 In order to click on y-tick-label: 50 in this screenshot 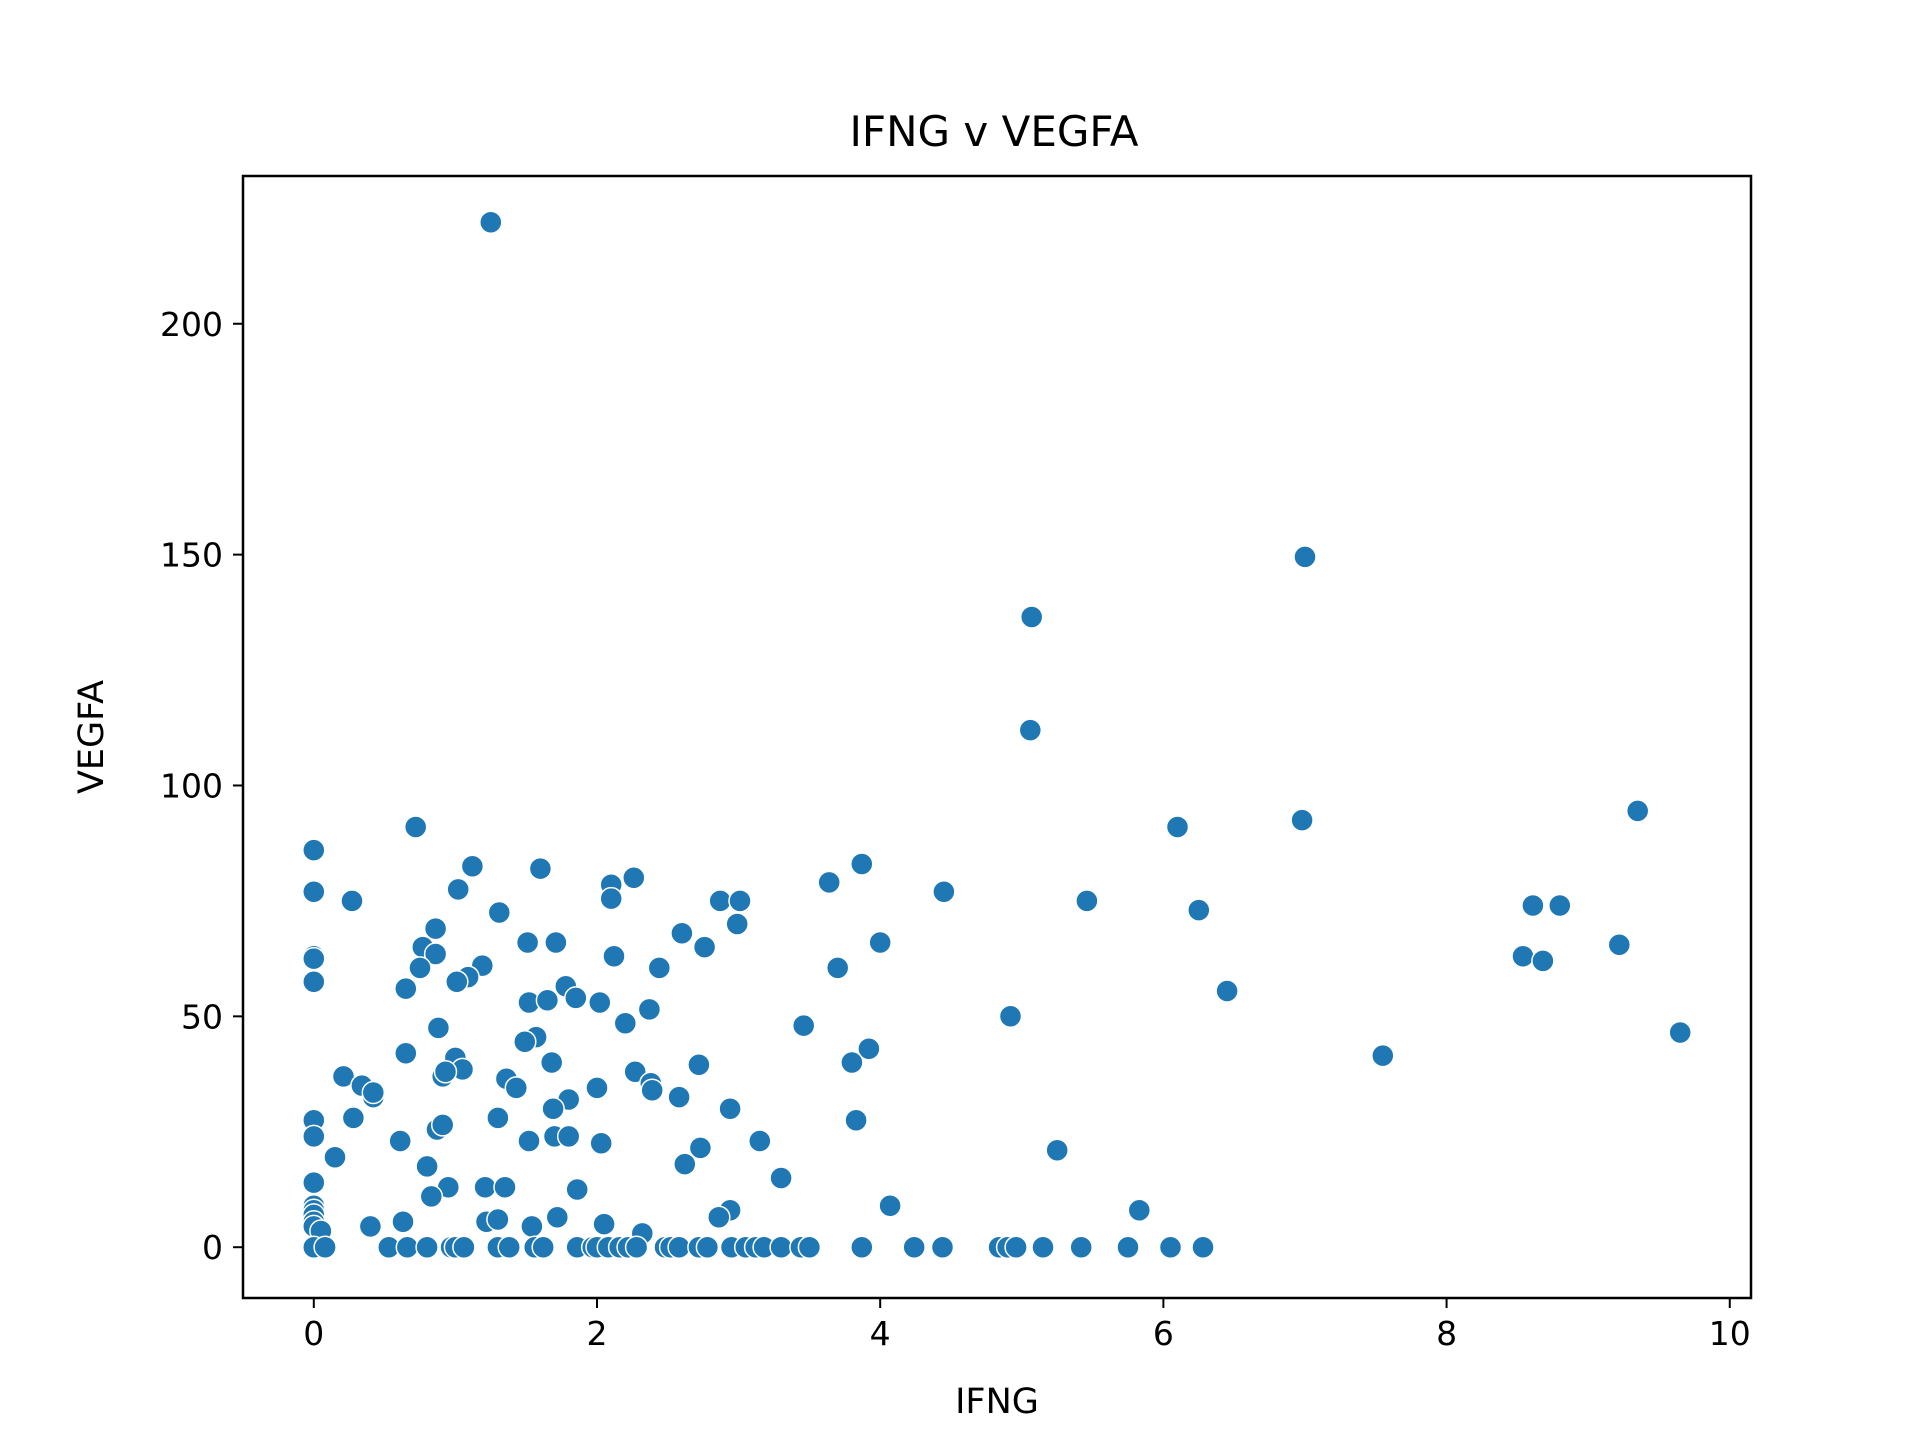, I will do `click(202, 1016)`.